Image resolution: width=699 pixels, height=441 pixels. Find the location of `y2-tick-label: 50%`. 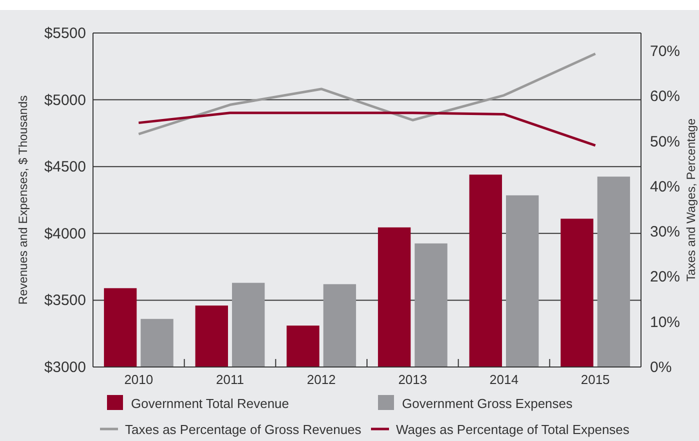

y2-tick-label: 50% is located at coordinates (665, 141).